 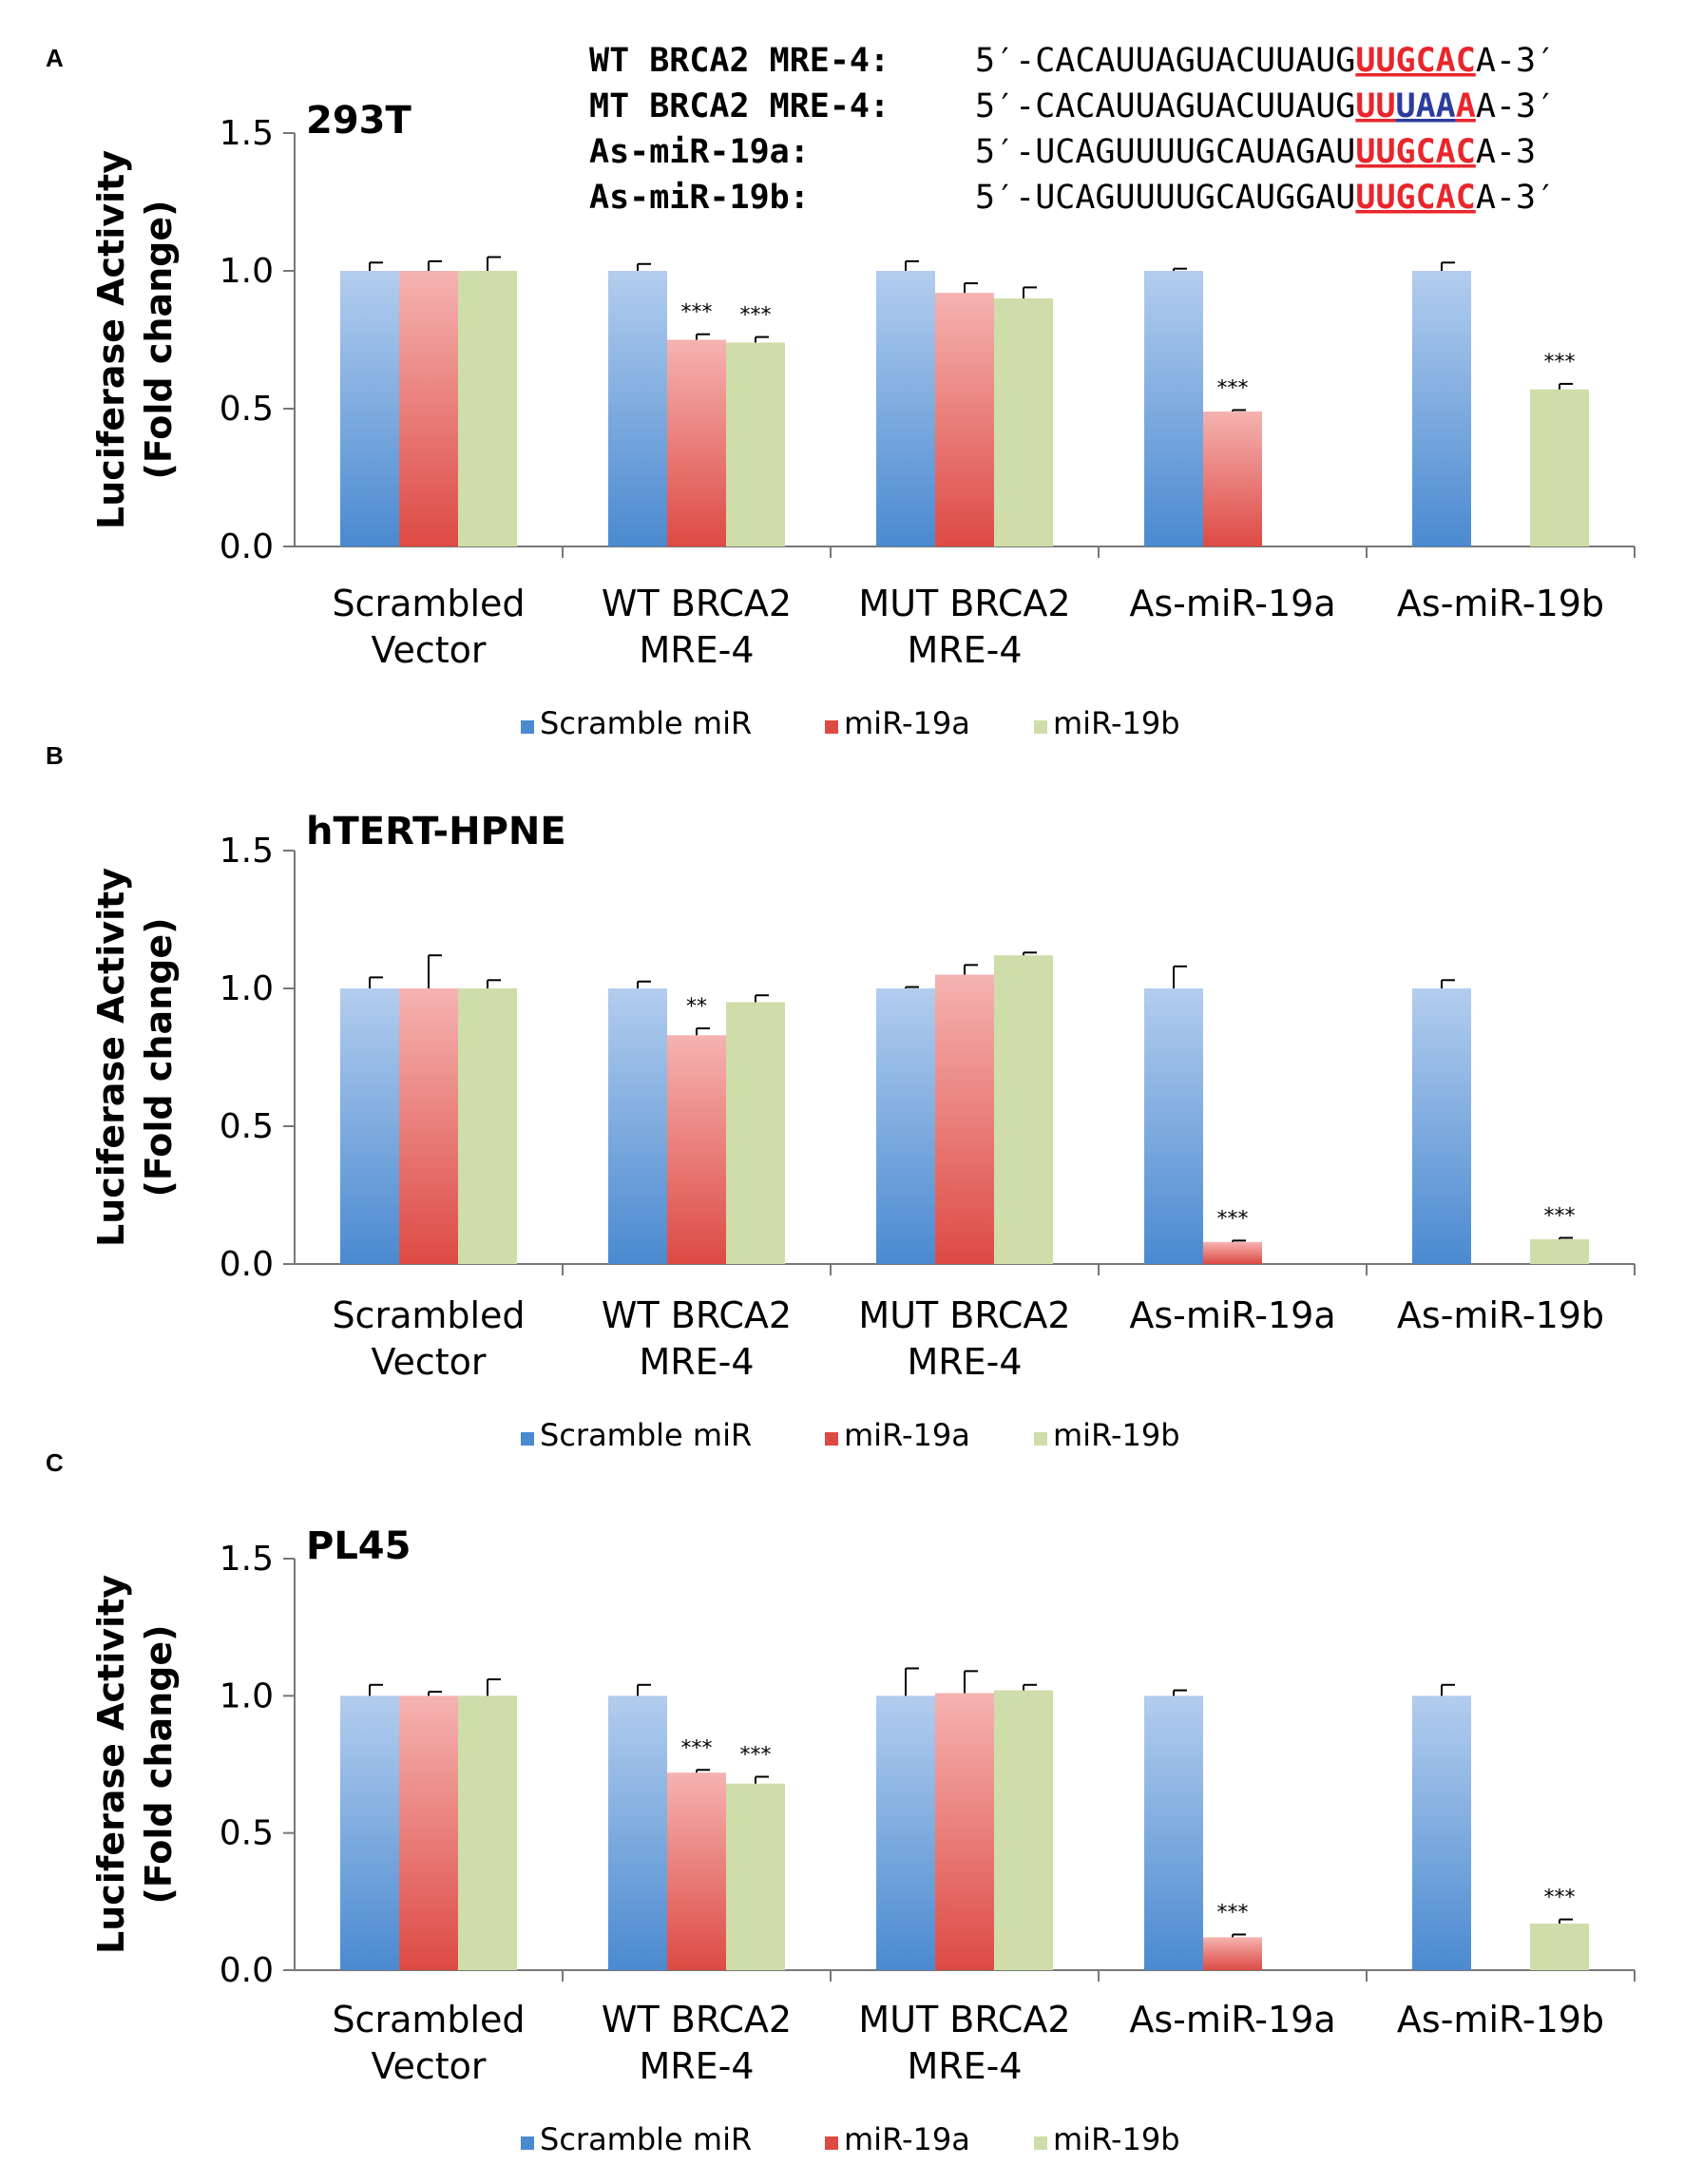 What do you see at coordinates (1165, 152) in the screenshot?
I see `sequence-prefix: 5′-UCAGUUUUGCAUAGAU` at bounding box center [1165, 152].